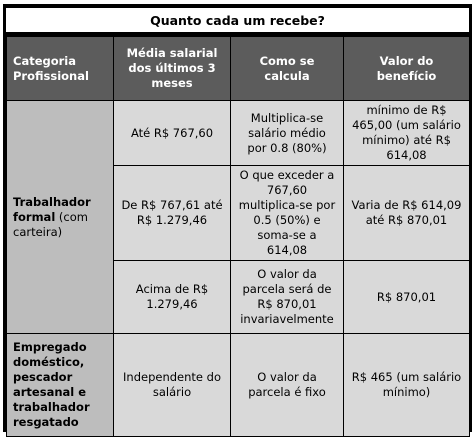  What do you see at coordinates (50, 224) in the screenshot?
I see `category-label-normal: (com carteira)` at bounding box center [50, 224].